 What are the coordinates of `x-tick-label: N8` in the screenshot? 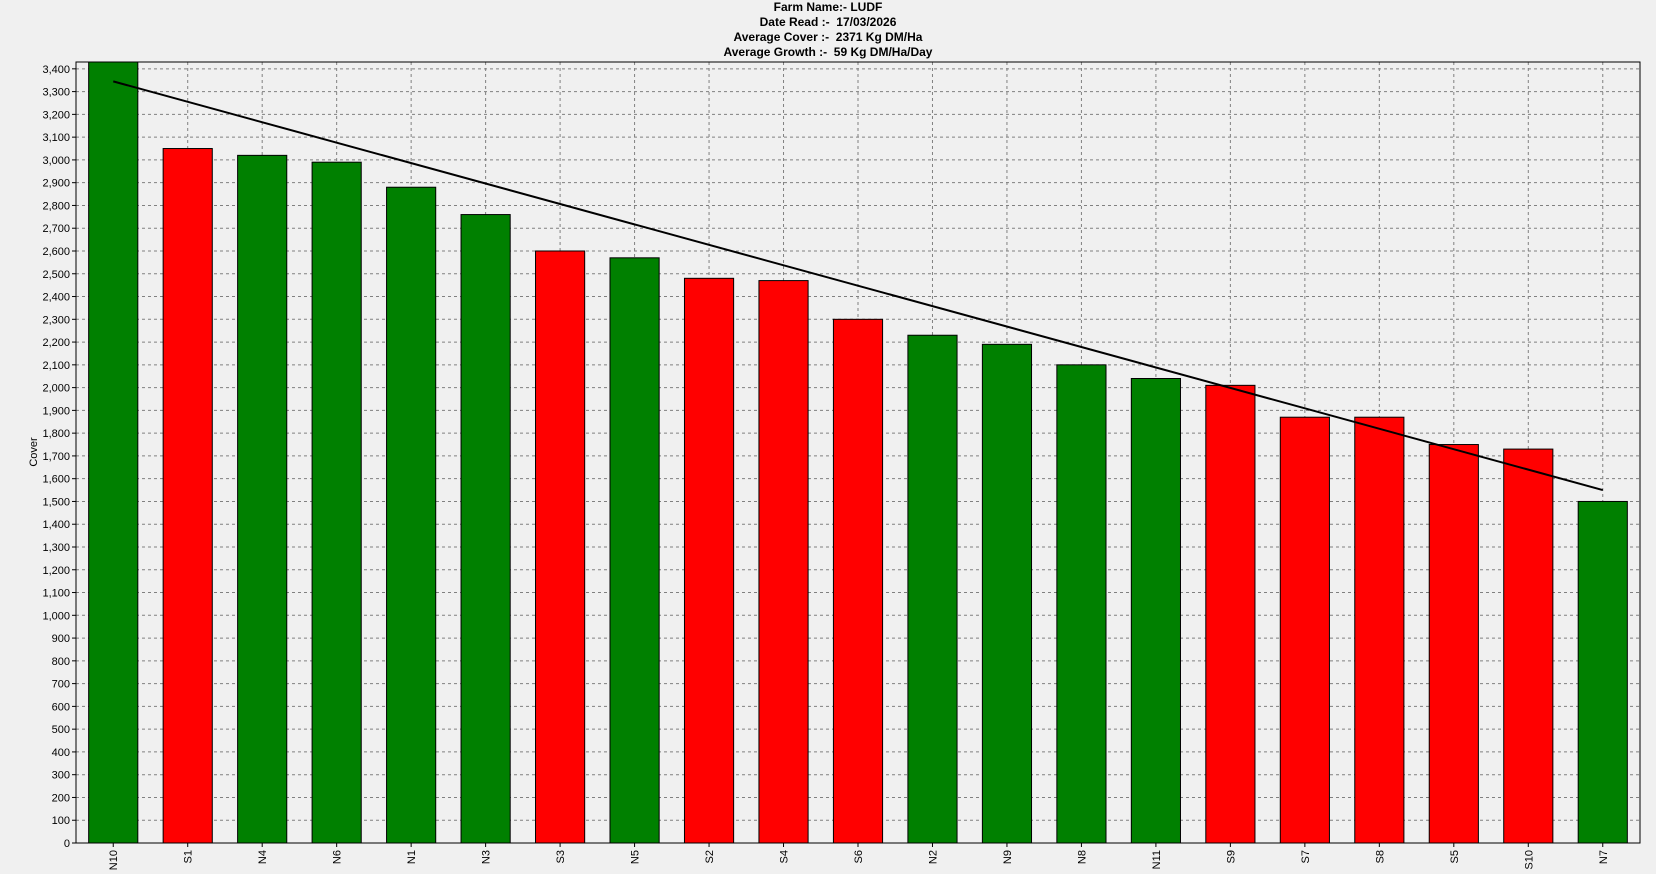 It's located at (1082, 857).